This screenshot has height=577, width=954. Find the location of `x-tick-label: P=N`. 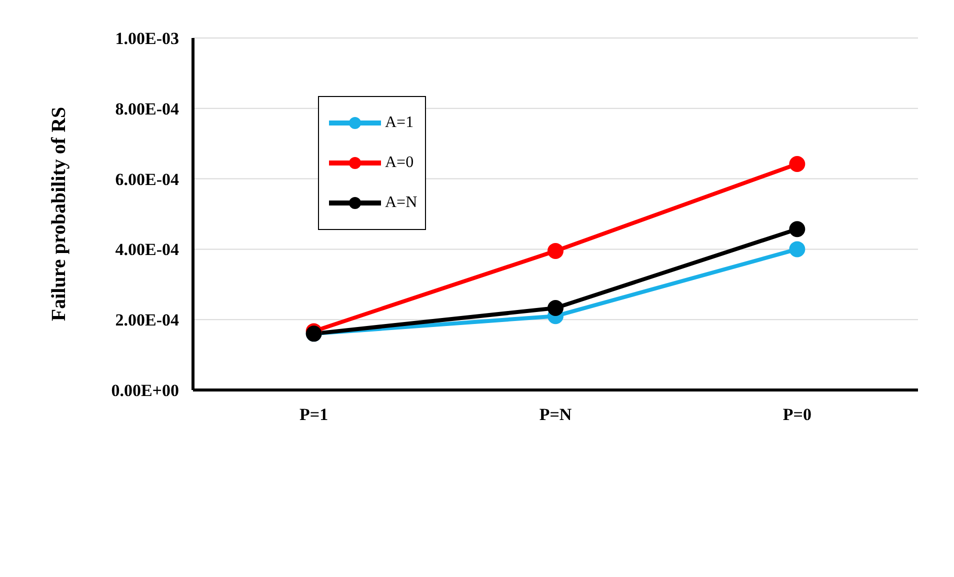

x-tick-label: P=N is located at coordinates (555, 414).